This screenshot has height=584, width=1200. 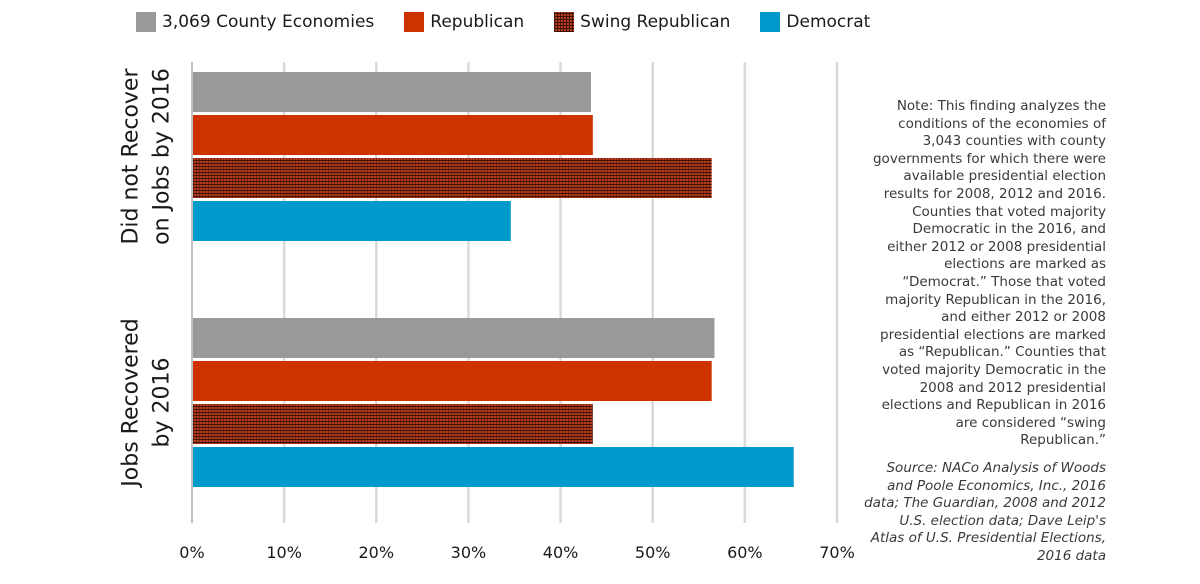 What do you see at coordinates (131, 156) in the screenshot?
I see `category-label-line: Did not Recover` at bounding box center [131, 156].